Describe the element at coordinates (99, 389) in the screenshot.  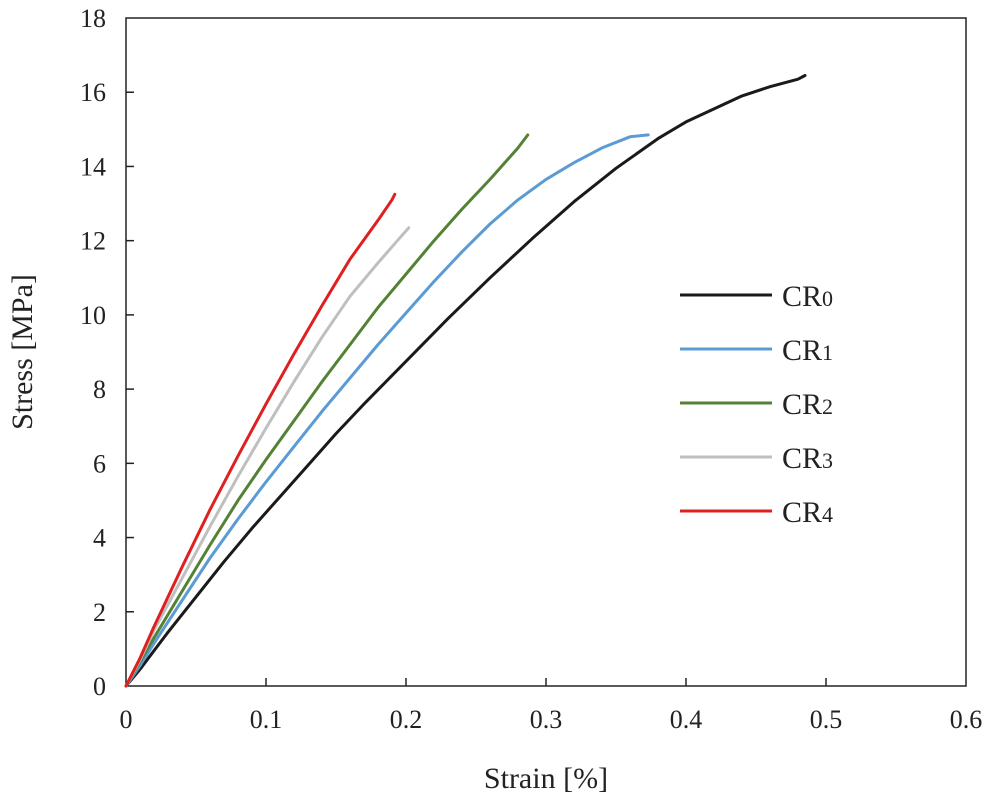
I see `y-tick-label: 8` at that location.